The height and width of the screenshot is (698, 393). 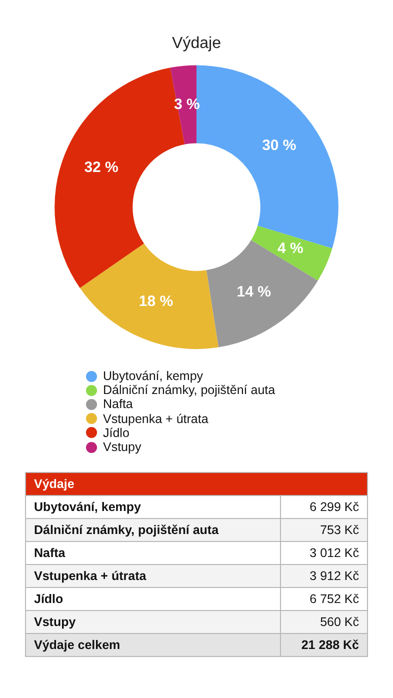 What do you see at coordinates (153, 576) in the screenshot?
I see `category-label: Vstupenka + útrata` at bounding box center [153, 576].